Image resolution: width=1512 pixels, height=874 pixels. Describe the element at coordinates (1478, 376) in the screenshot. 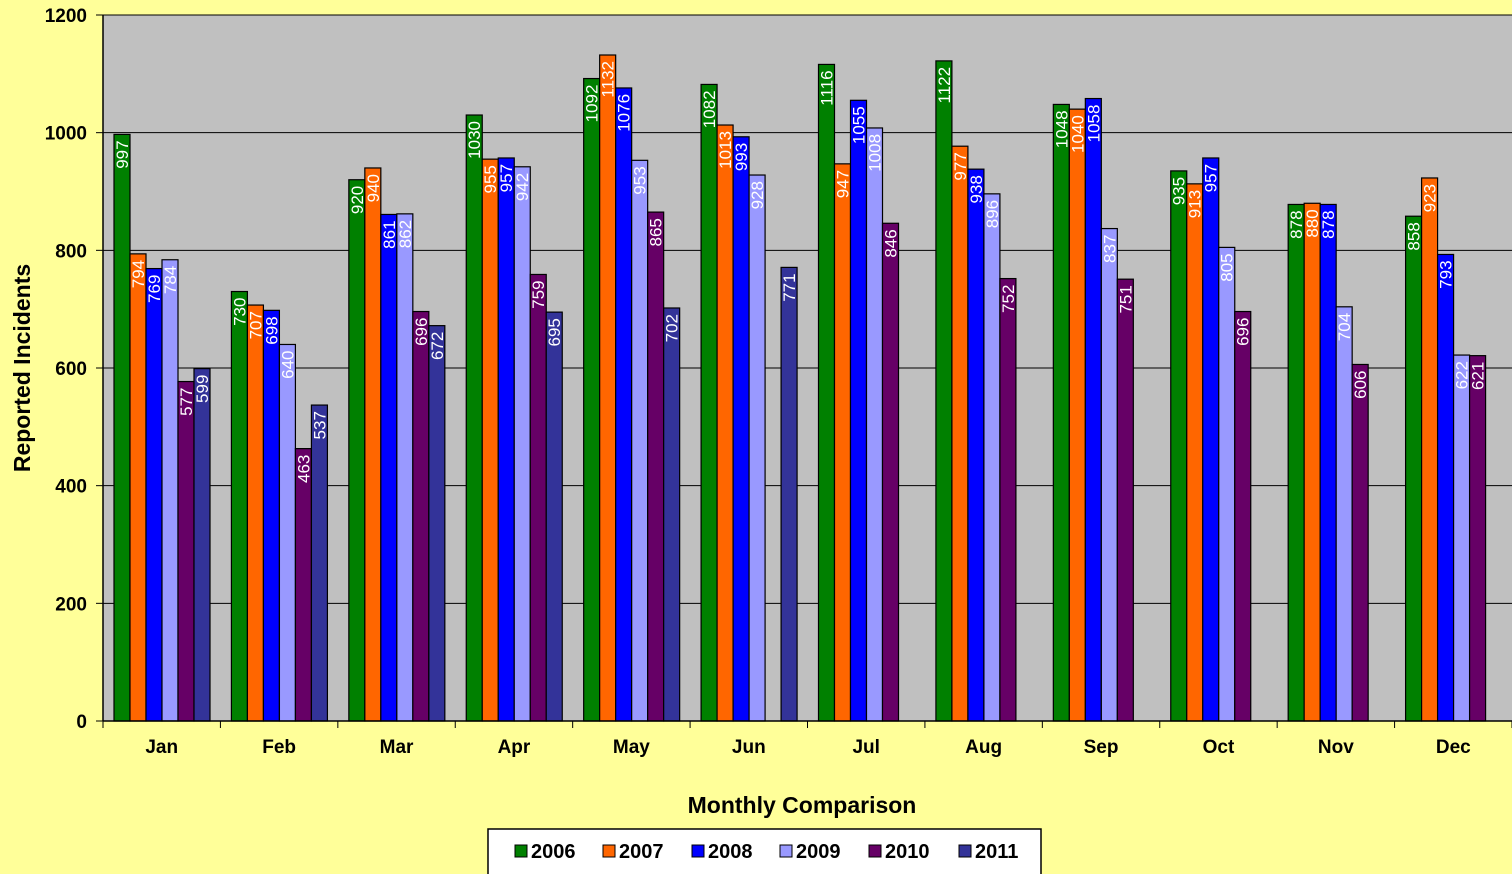

I see `data-label: 621` at that location.